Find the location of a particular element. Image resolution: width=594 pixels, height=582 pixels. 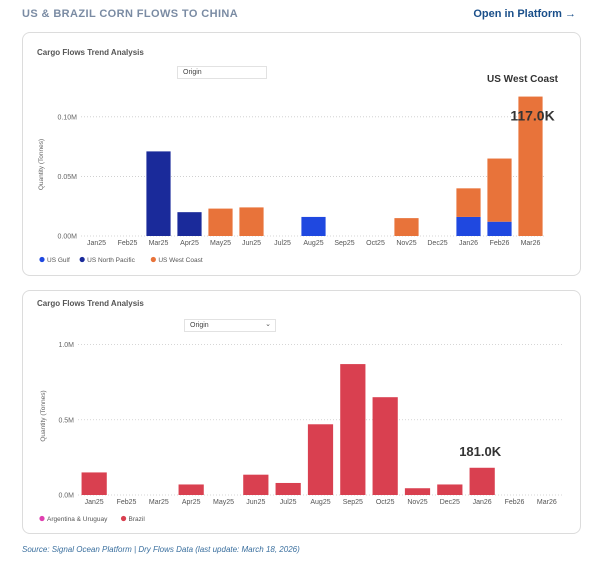

y-tick-label: 0.5M is located at coordinates (66, 420).